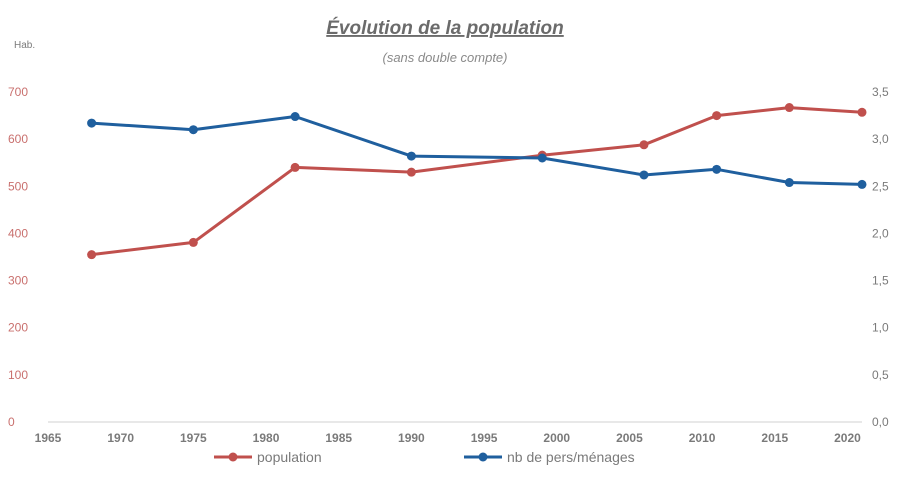 This screenshot has height=493, width=904. Describe the element at coordinates (18, 233) in the screenshot. I see `y-left-tick-label: 400` at that location.